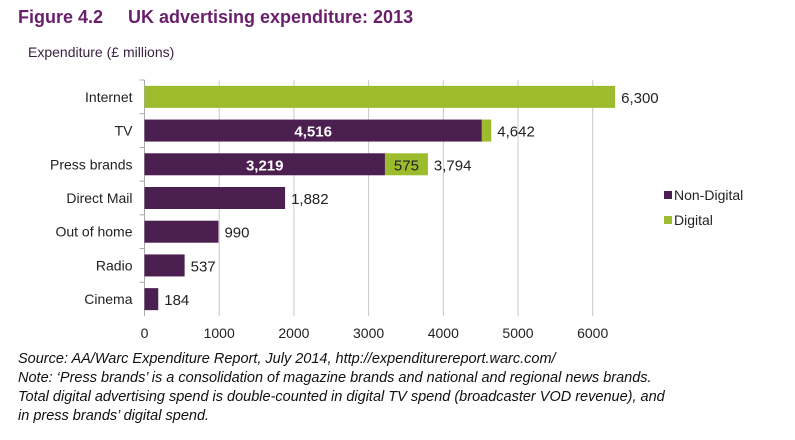 This screenshot has width=795, height=440. Describe the element at coordinates (271, 17) in the screenshot. I see `figure-title: UK advertising expenditure: 2013` at that location.